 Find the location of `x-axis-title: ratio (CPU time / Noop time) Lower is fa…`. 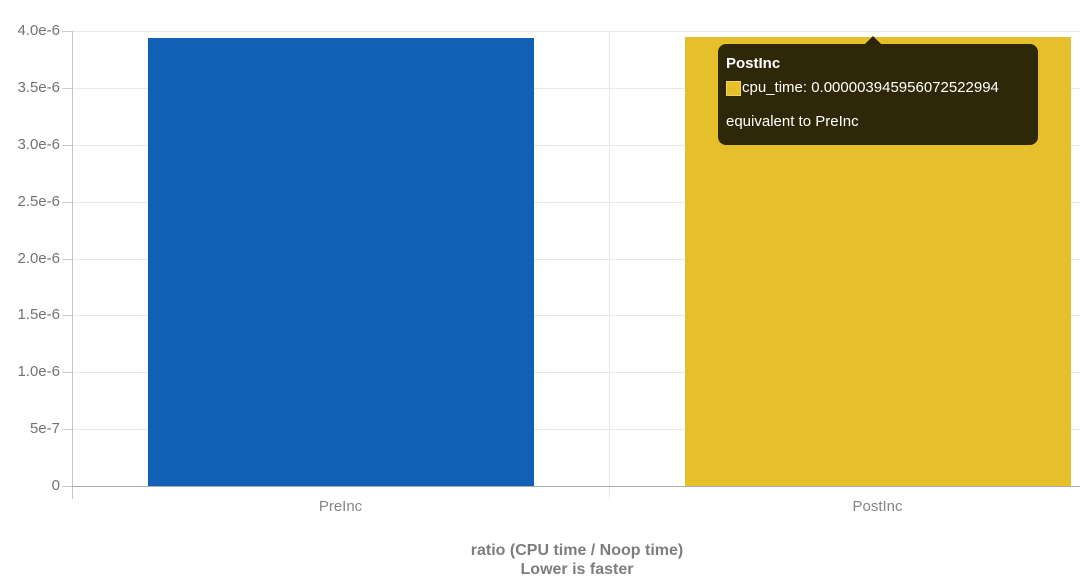

x-axis-title: ratio (CPU time / Noop time) Lower is fa… is located at coordinates (577, 560).